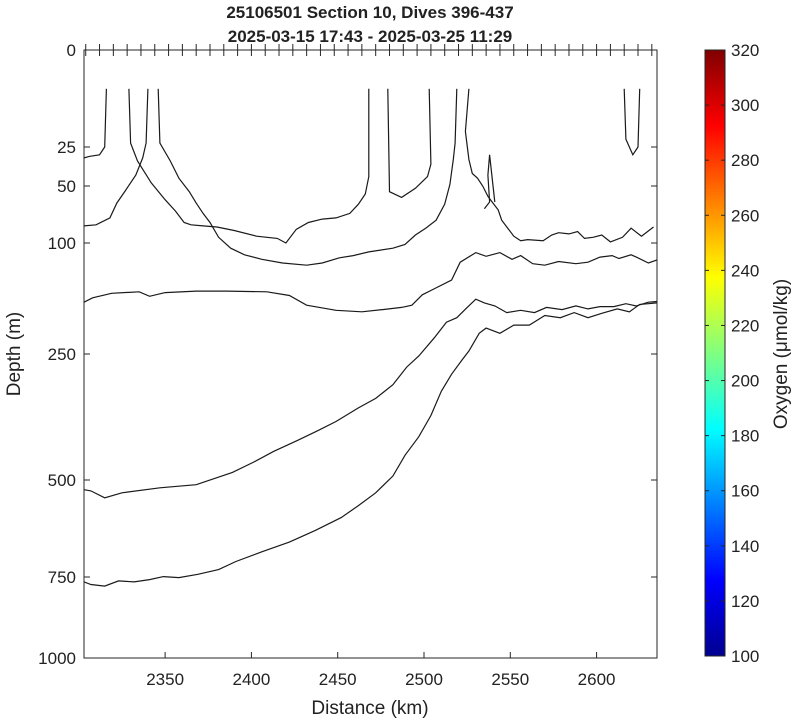 The image size is (800, 726). Describe the element at coordinates (745, 601) in the screenshot. I see `colorbar-tick-label-120: 120` at that location.